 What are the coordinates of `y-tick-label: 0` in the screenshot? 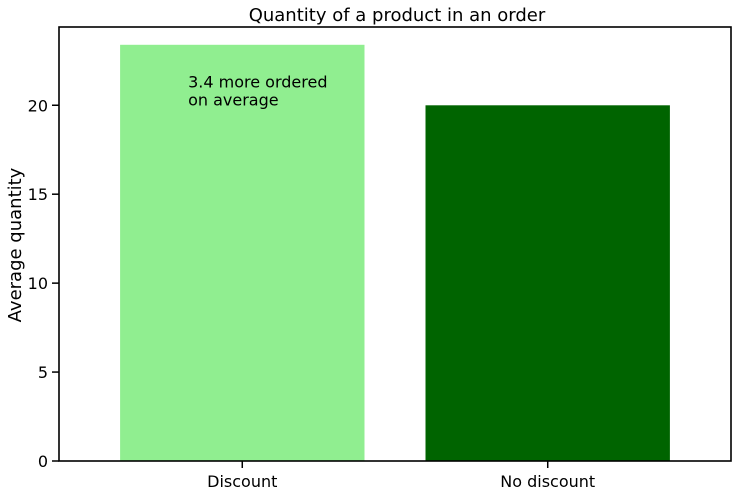 It's located at (43, 461).